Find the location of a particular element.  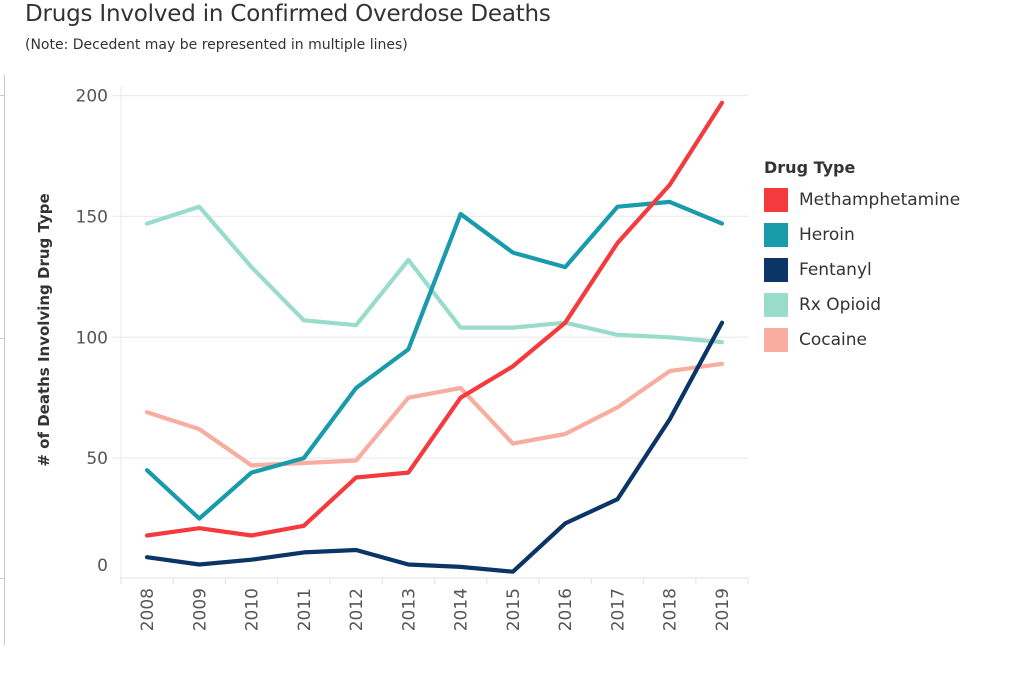

y-tick-labels: 0 50 100 150 200 is located at coordinates (92, 332).